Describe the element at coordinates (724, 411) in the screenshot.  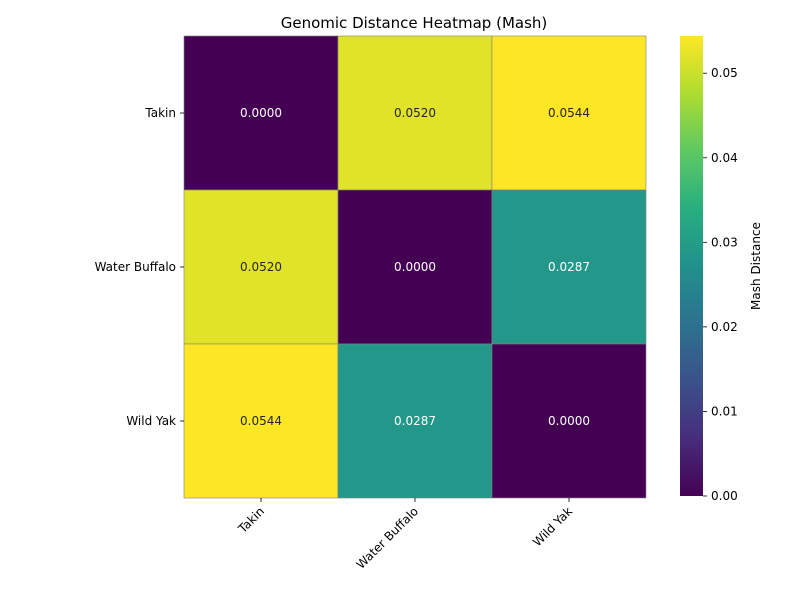
I see `colorbar-tick-label: 0.01` at that location.